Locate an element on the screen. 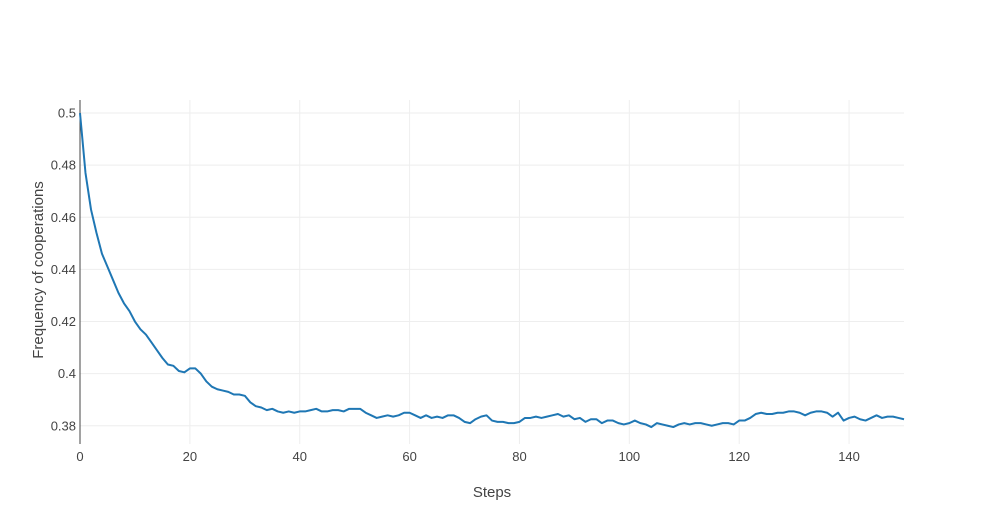  x-tick-label: 60 is located at coordinates (409, 456).